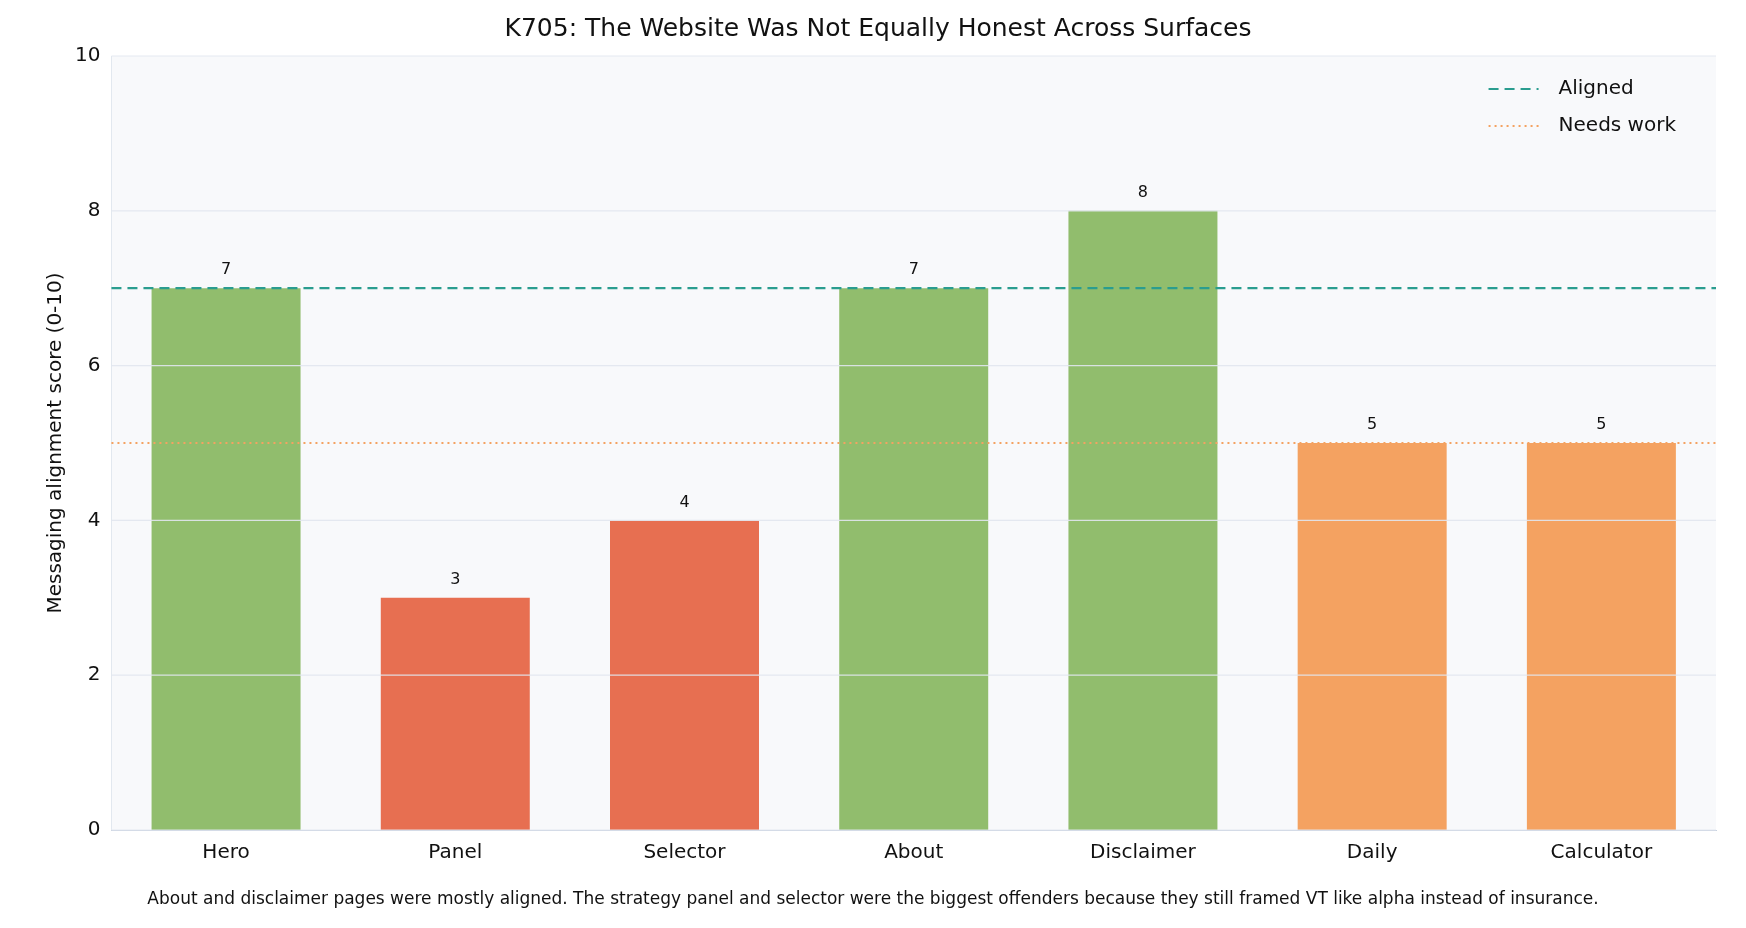 The width and height of the screenshot is (1746, 928). I want to click on data-label: 4, so click(684, 501).